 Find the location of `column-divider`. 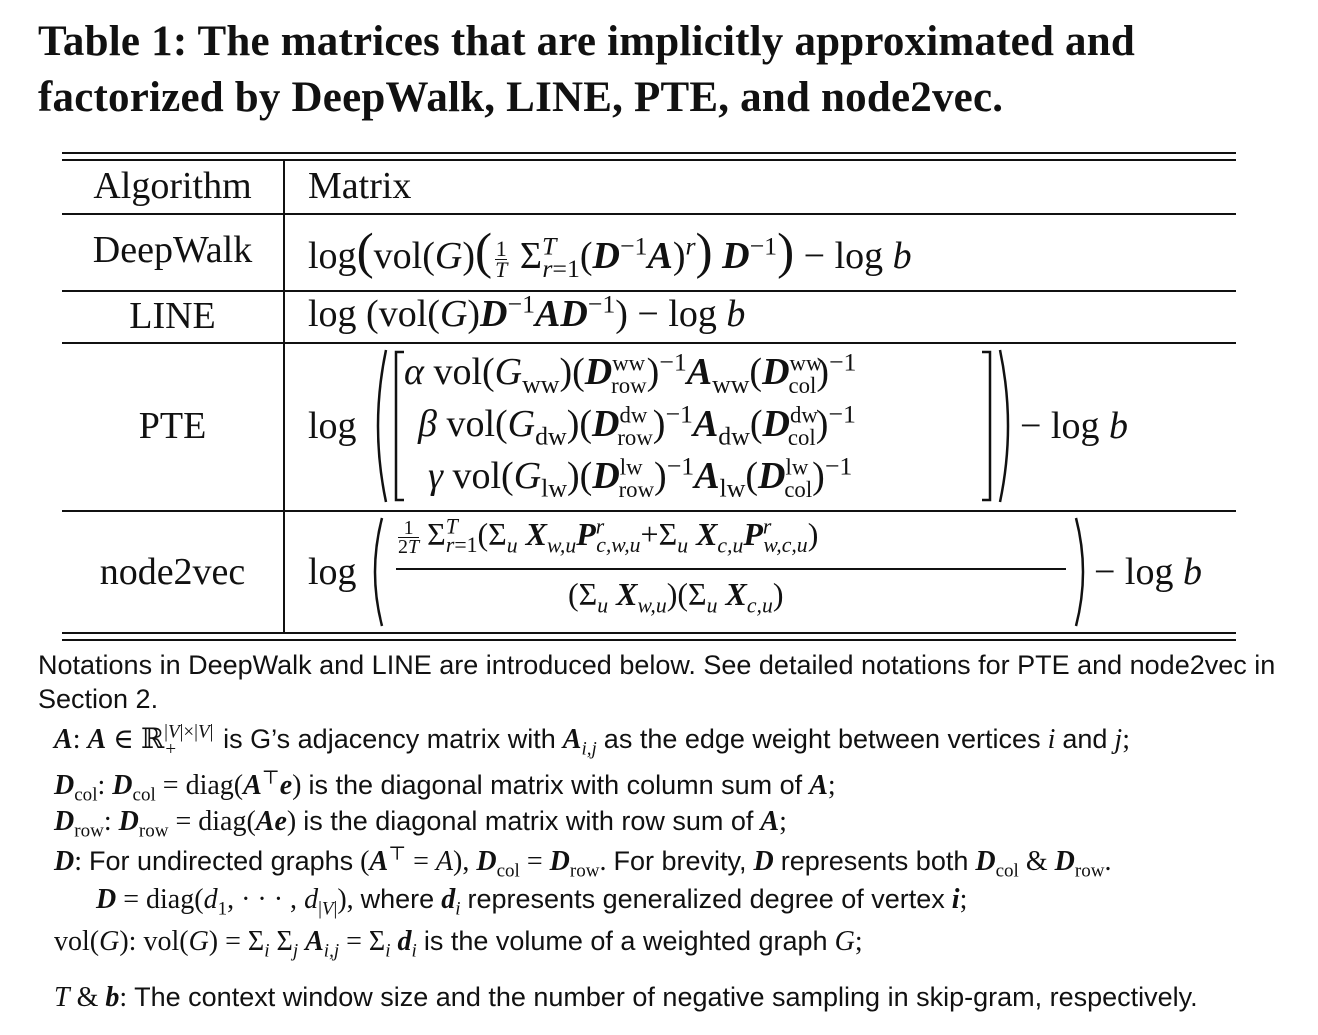

column-divider is located at coordinates (284, 396).